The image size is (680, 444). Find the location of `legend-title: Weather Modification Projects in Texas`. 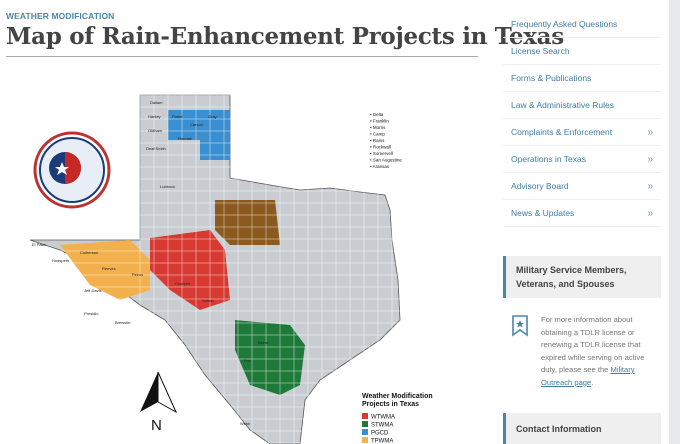

legend-title: Weather Modification Projects in Texas is located at coordinates (397, 400).